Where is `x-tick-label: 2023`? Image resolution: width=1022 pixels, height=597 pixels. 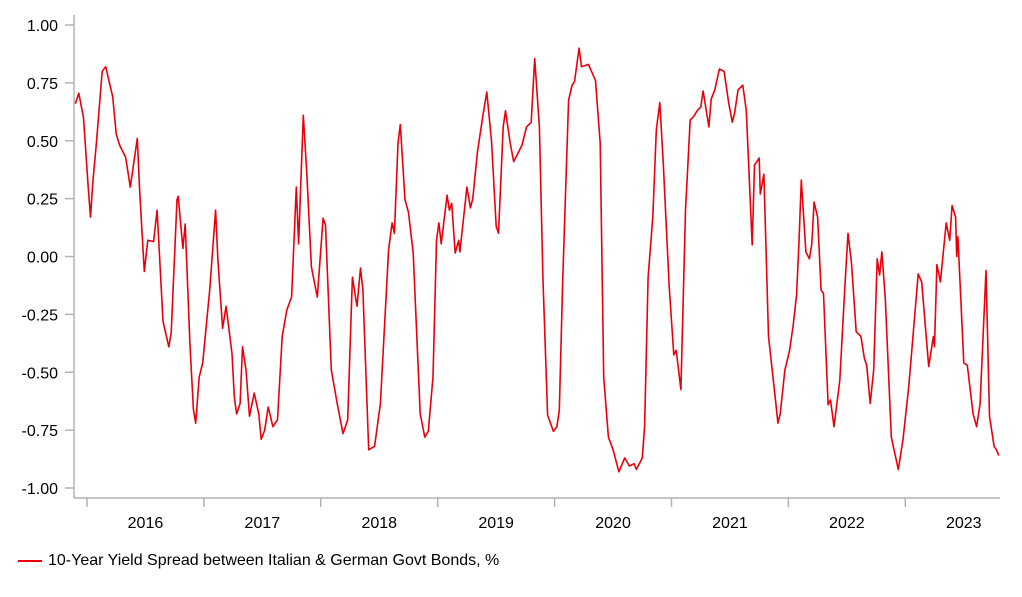
x-tick-label: 2023 is located at coordinates (964, 523).